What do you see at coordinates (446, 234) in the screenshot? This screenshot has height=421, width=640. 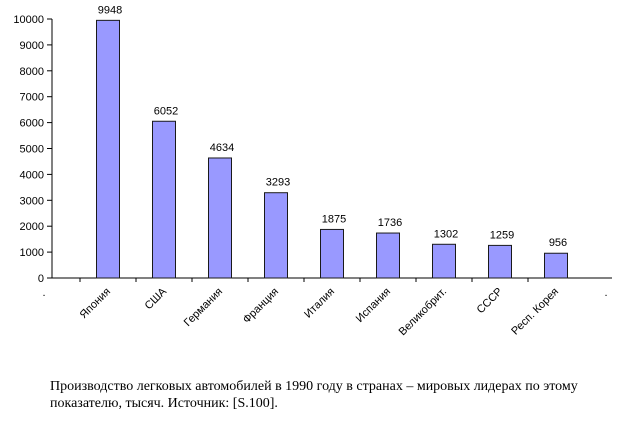 I see `data-label: 1302` at bounding box center [446, 234].